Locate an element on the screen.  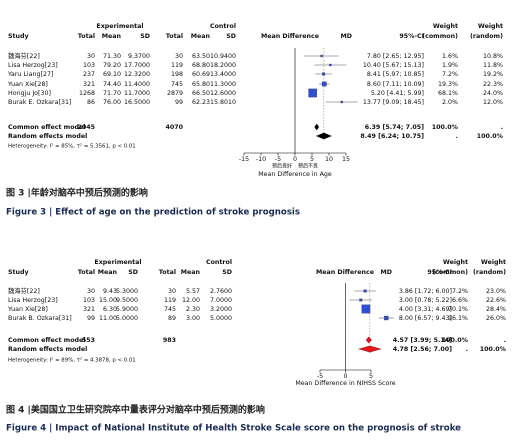
cell: 11.00 is located at coordinates (108, 318).